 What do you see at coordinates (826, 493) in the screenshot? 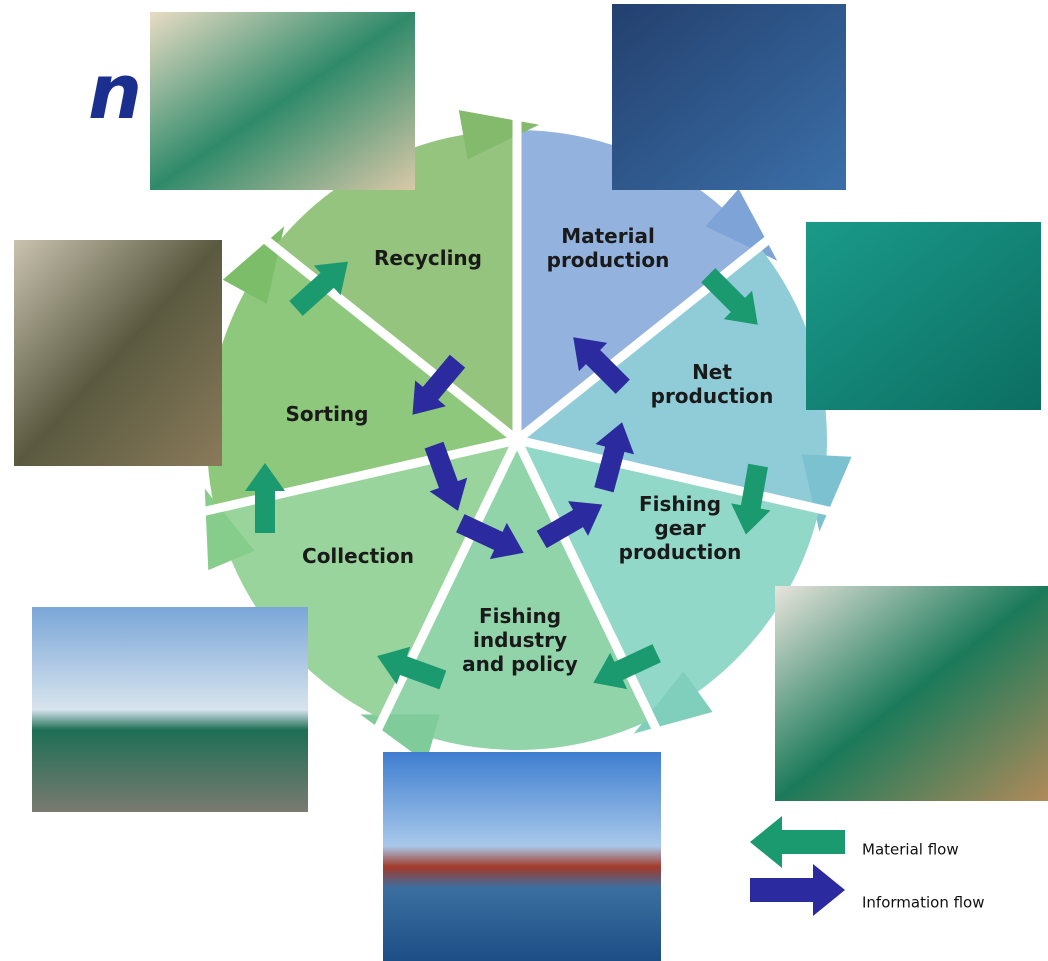
I see `cycle-arrow-tip` at bounding box center [826, 493].